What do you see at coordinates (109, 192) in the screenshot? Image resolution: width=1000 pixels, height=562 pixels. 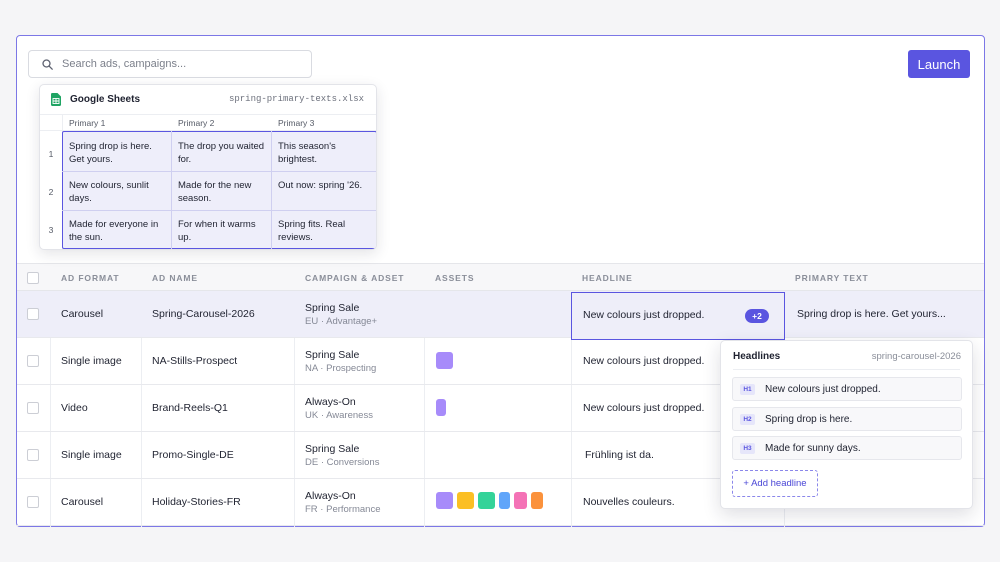 I see `sheet-cell: New colours, sunlit days.` at bounding box center [109, 192].